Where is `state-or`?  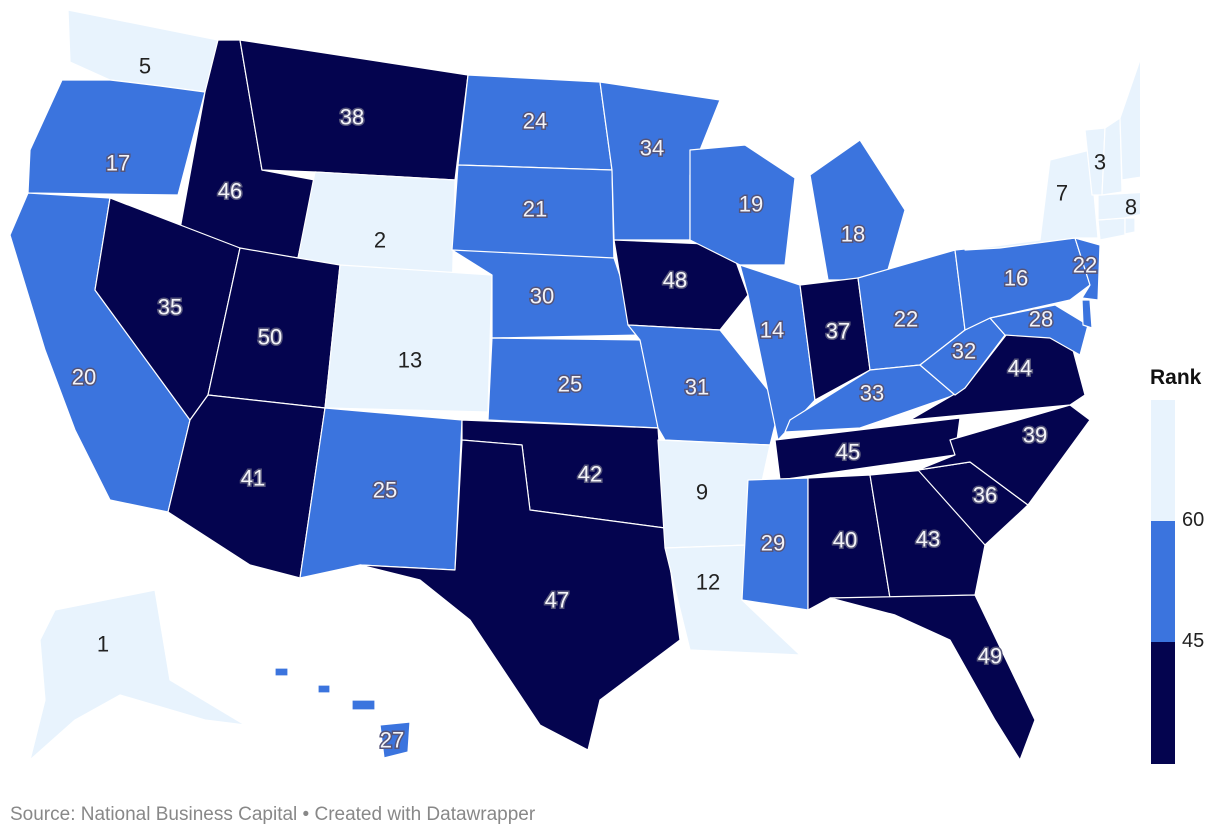 state-or is located at coordinates (116, 137).